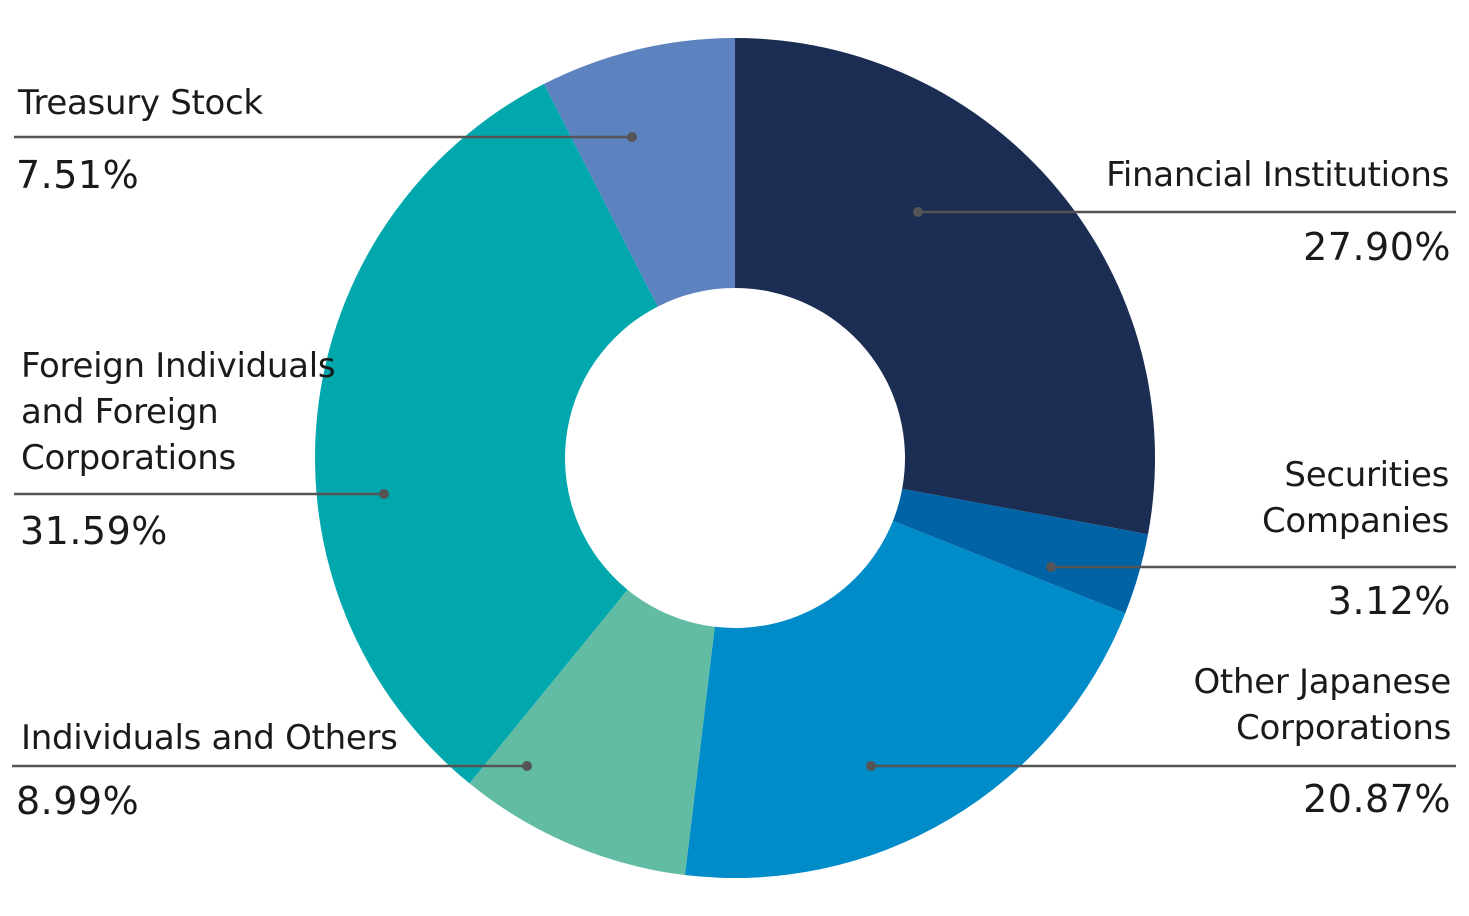  Describe the element at coordinates (1389, 601) in the screenshot. I see `value-securities-companies: 3.12%` at that location.